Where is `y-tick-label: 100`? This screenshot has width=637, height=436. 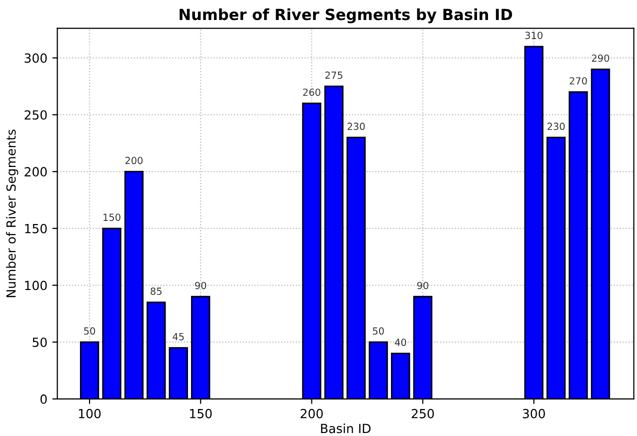
y-tick-label: 100 is located at coordinates (36, 285).